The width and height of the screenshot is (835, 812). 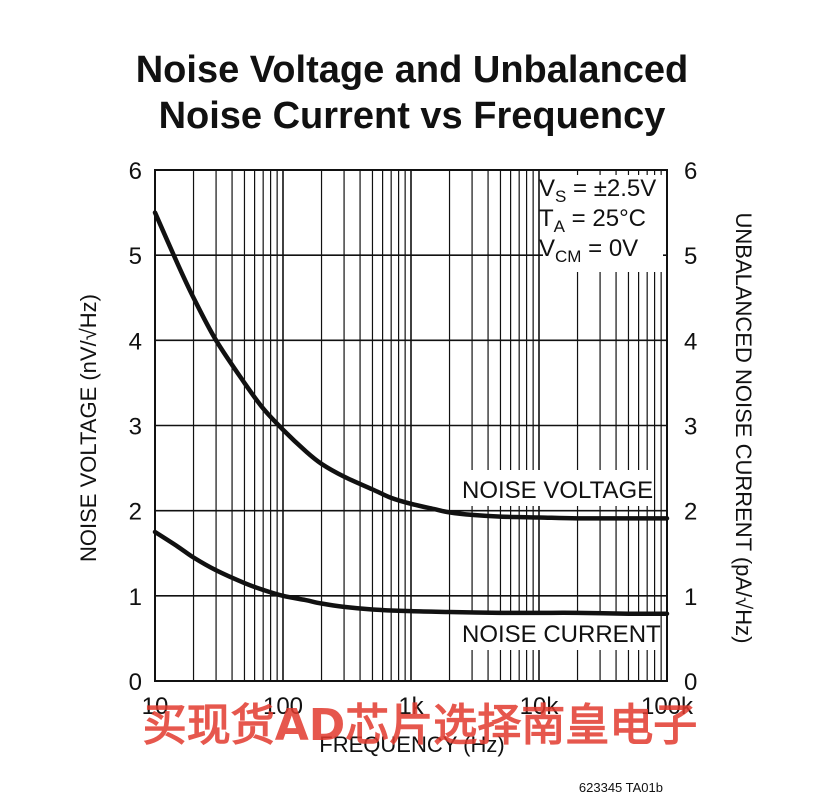 What do you see at coordinates (412, 70) in the screenshot?
I see `chart-title-line1: Noise Voltage and Unbalanced` at bounding box center [412, 70].